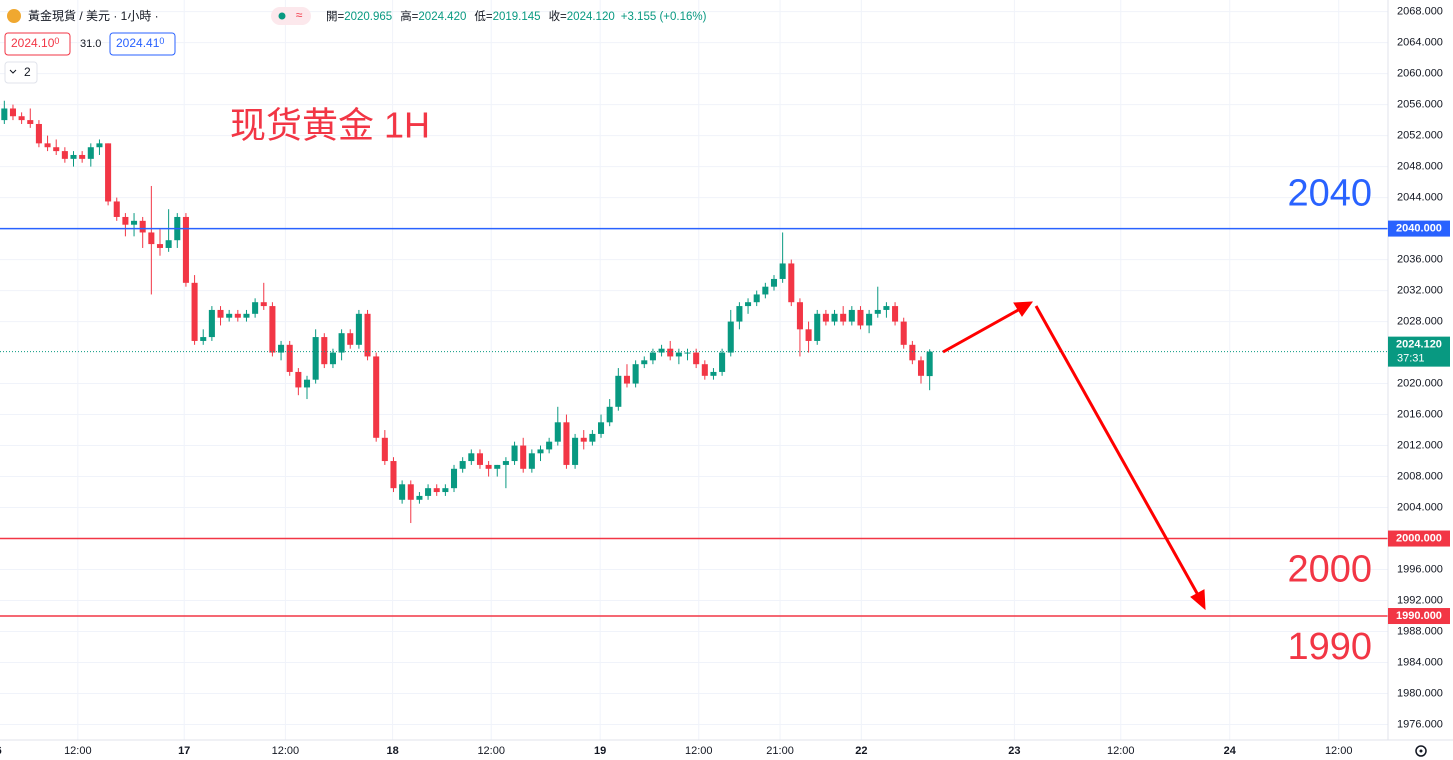 Image resolution: width=1453 pixels, height=760 pixels. I want to click on y-tick-label: 1980.000, so click(1420, 693).